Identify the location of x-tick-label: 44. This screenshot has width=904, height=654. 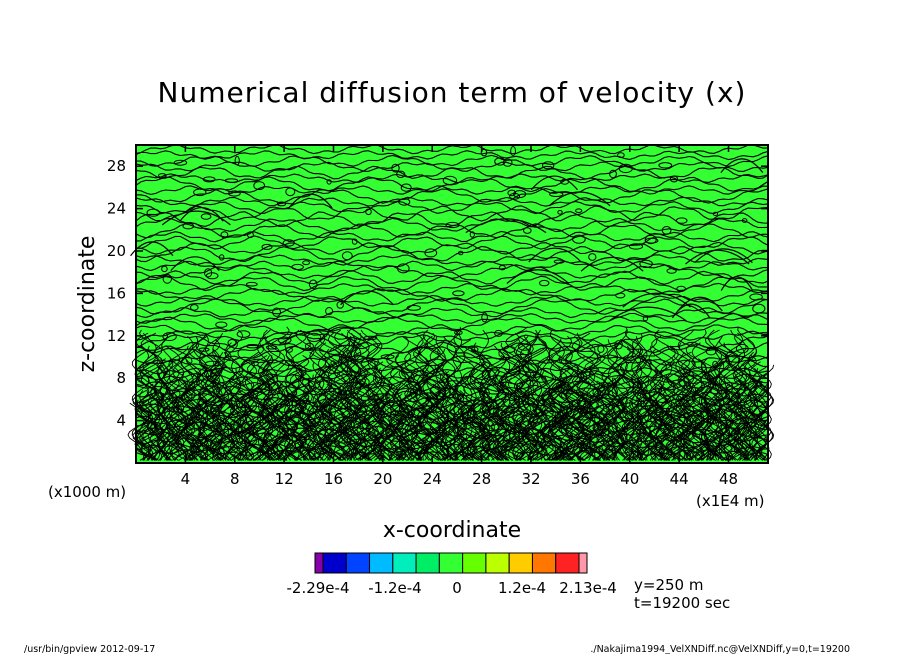
(679, 479).